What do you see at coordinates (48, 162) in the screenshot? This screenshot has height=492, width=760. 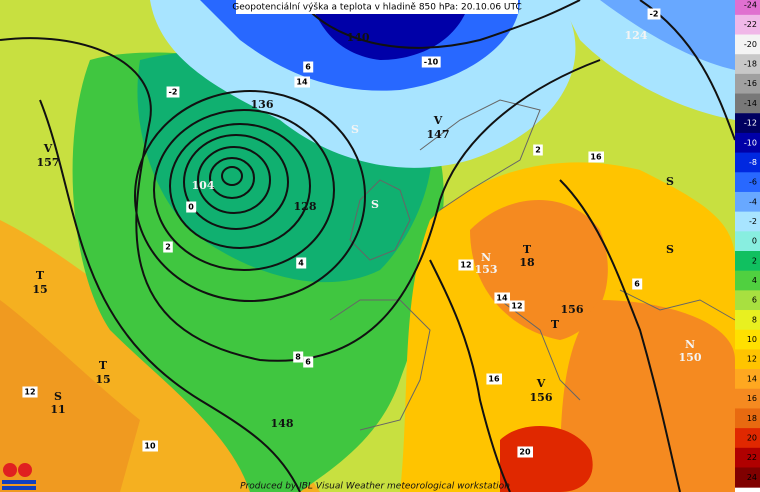 I see `map-label: 157` at bounding box center [48, 162].